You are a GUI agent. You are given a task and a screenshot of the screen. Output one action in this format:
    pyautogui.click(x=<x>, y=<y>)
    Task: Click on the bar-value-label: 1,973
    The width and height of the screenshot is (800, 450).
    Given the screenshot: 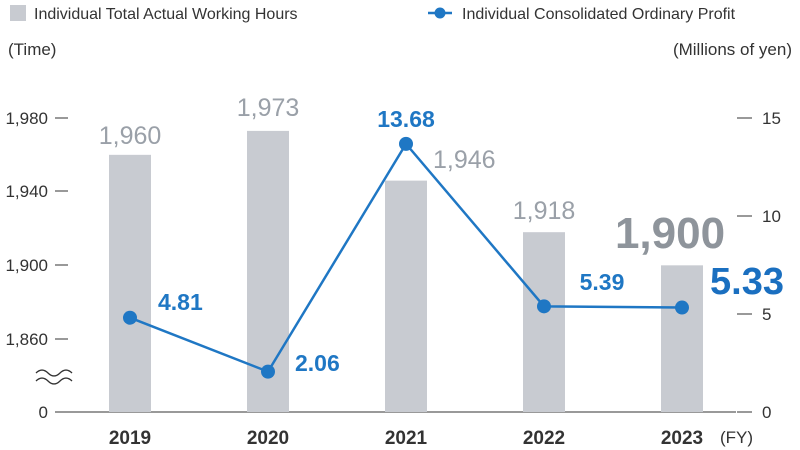 What is the action you would take?
    pyautogui.click(x=268, y=108)
    